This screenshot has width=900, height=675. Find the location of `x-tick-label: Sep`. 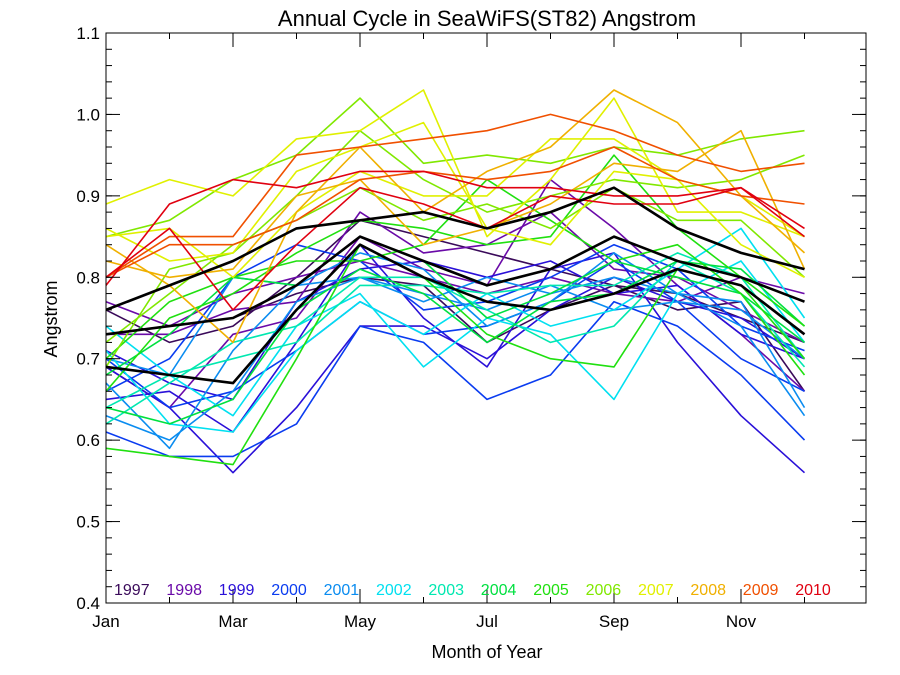

x-tick-label: Sep is located at coordinates (614, 621).